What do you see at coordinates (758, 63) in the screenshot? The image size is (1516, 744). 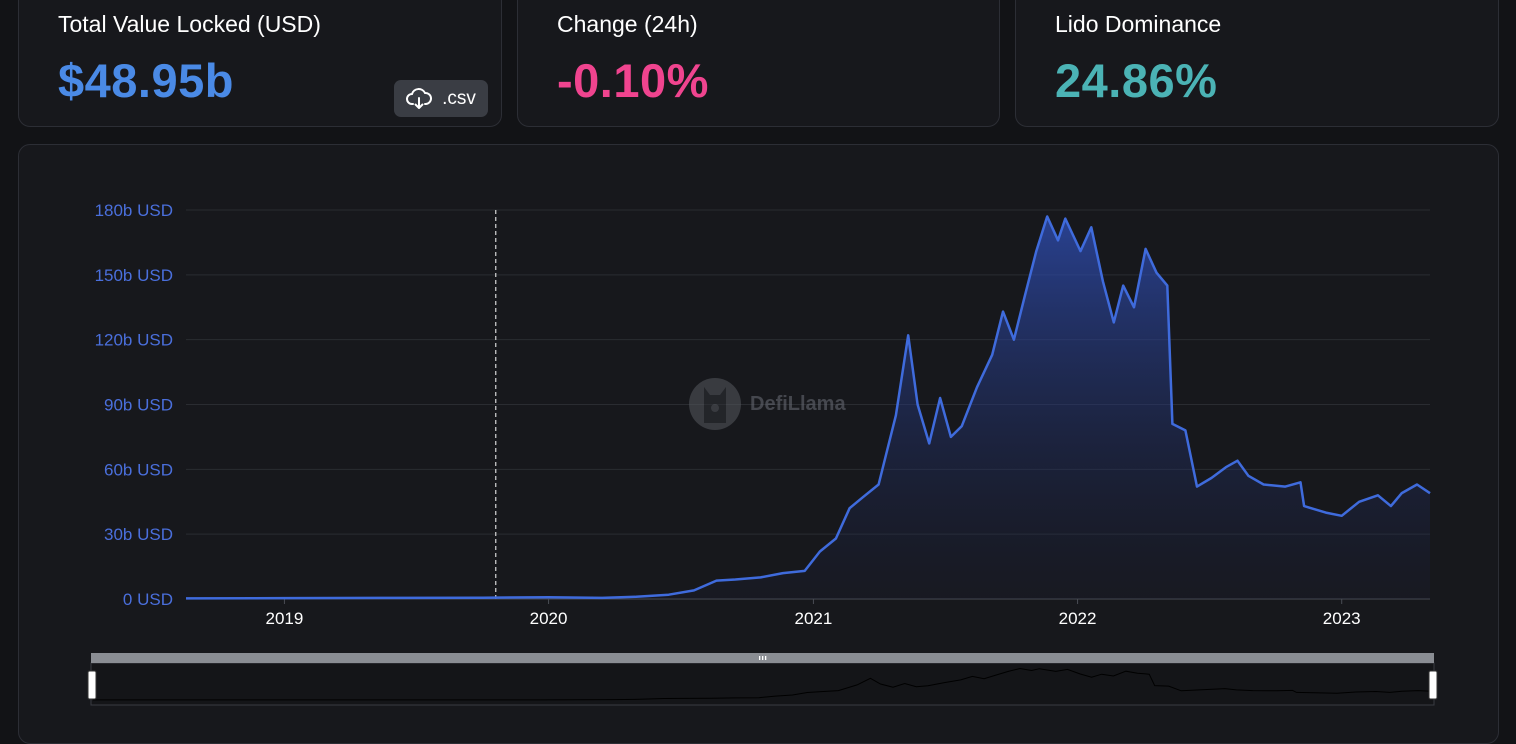 I see `change-card: Change (24h) -0.10%` at bounding box center [758, 63].